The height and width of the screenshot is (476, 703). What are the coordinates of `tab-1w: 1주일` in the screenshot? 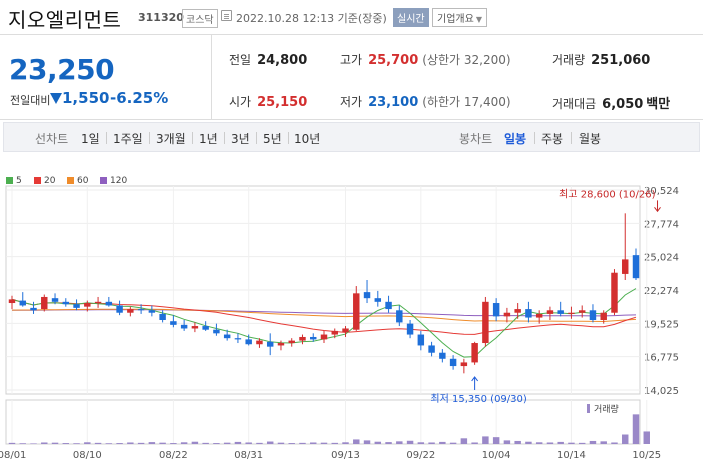 It's located at (128, 139).